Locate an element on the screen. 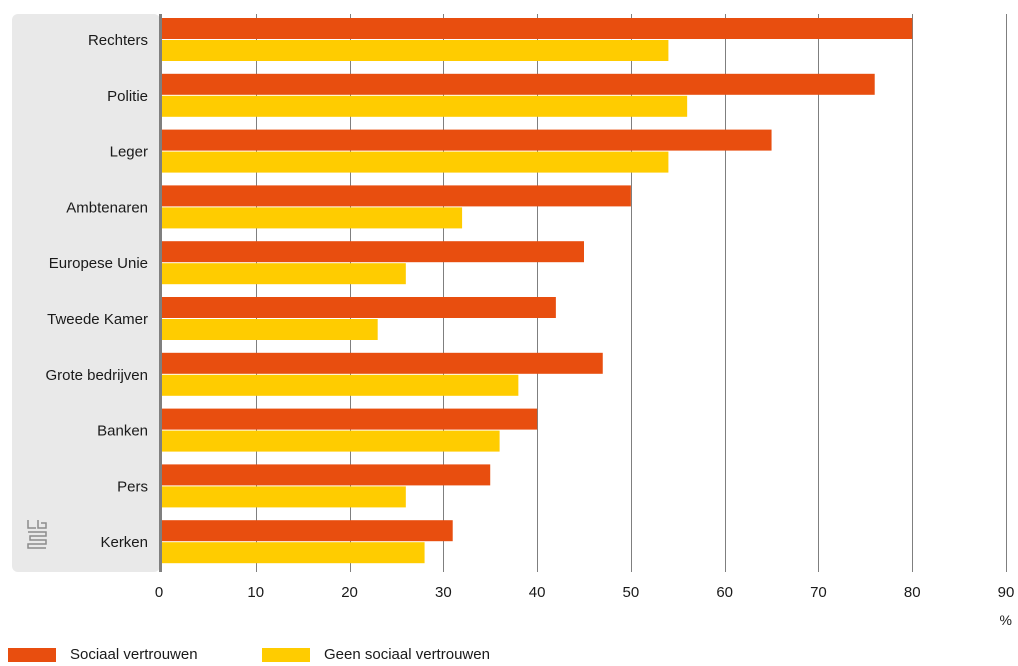 This screenshot has width=1018, height=666. category-label-panel is located at coordinates (86, 293).